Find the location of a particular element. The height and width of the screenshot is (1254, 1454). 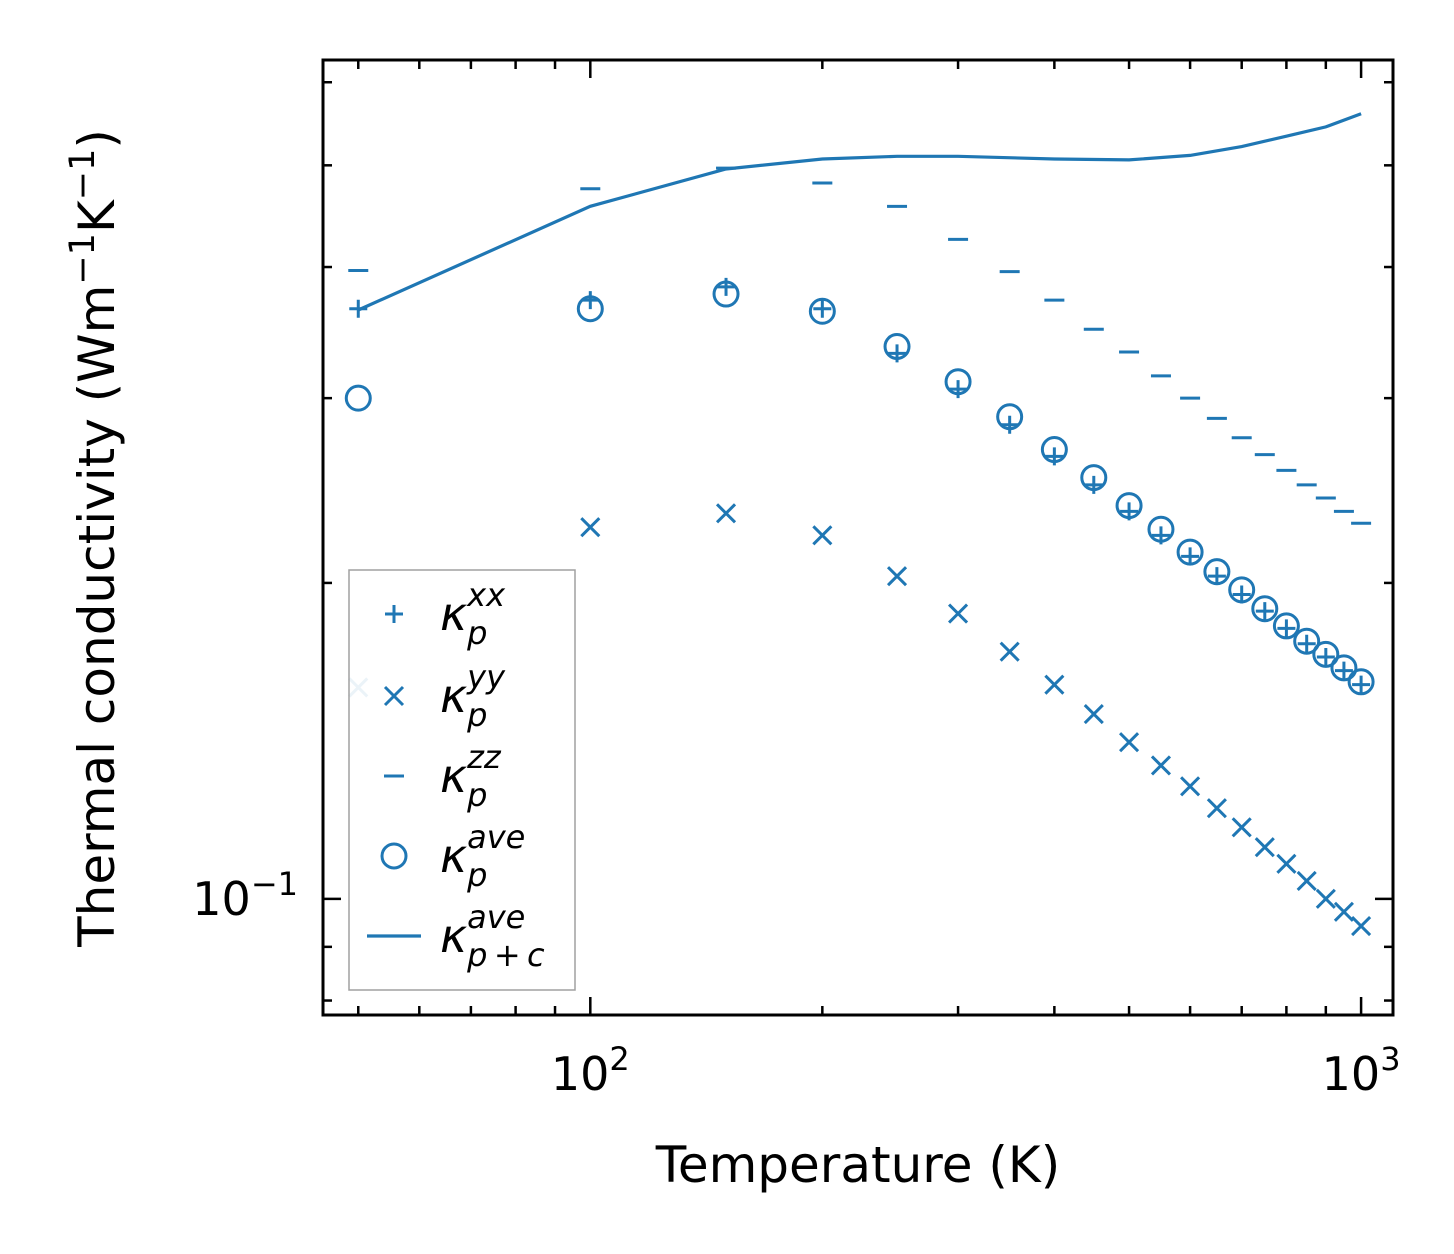

y-axis-label: Thermal conductivity (Wm−1K−1) is located at coordinates (94, 538).